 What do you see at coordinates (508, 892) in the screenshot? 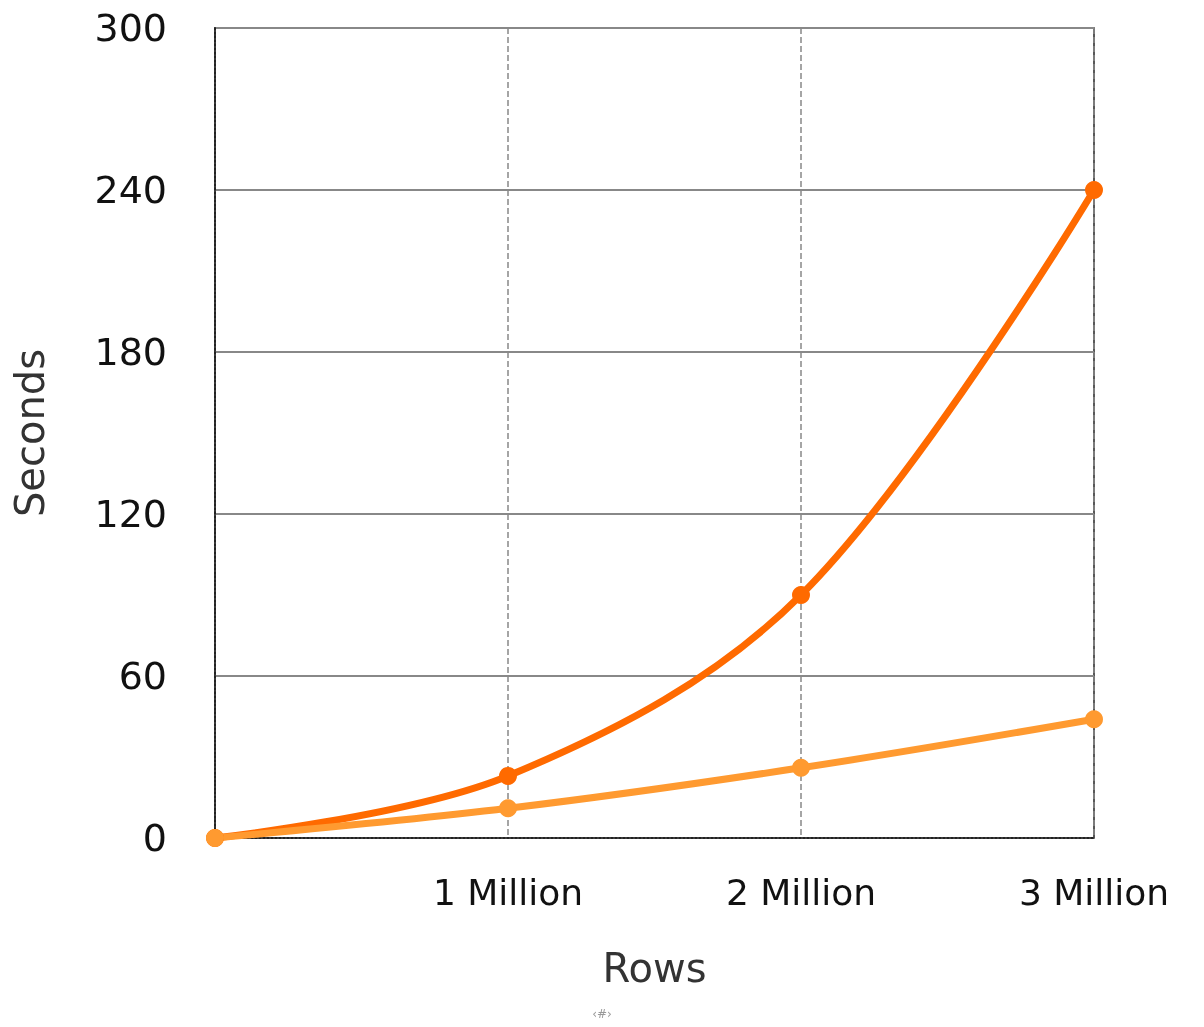
I see `x-tick-label: 1 Million` at bounding box center [508, 892].